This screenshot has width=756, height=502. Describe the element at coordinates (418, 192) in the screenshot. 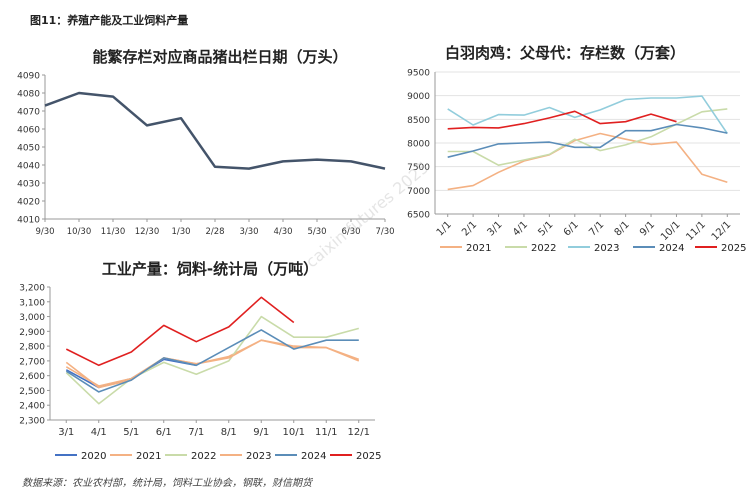

I see `y-tick-label: 7000` at that location.